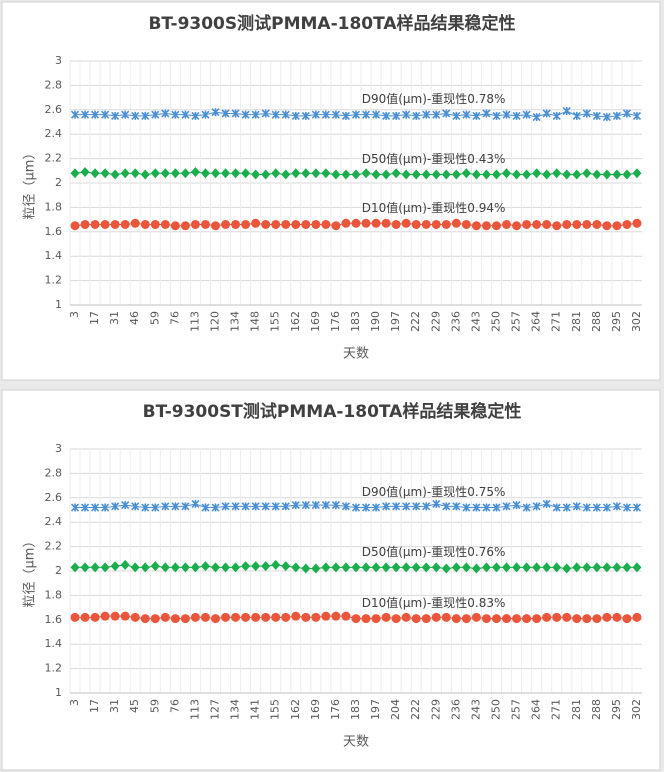  I want to click on x-tick-label: 127, so click(215, 709).